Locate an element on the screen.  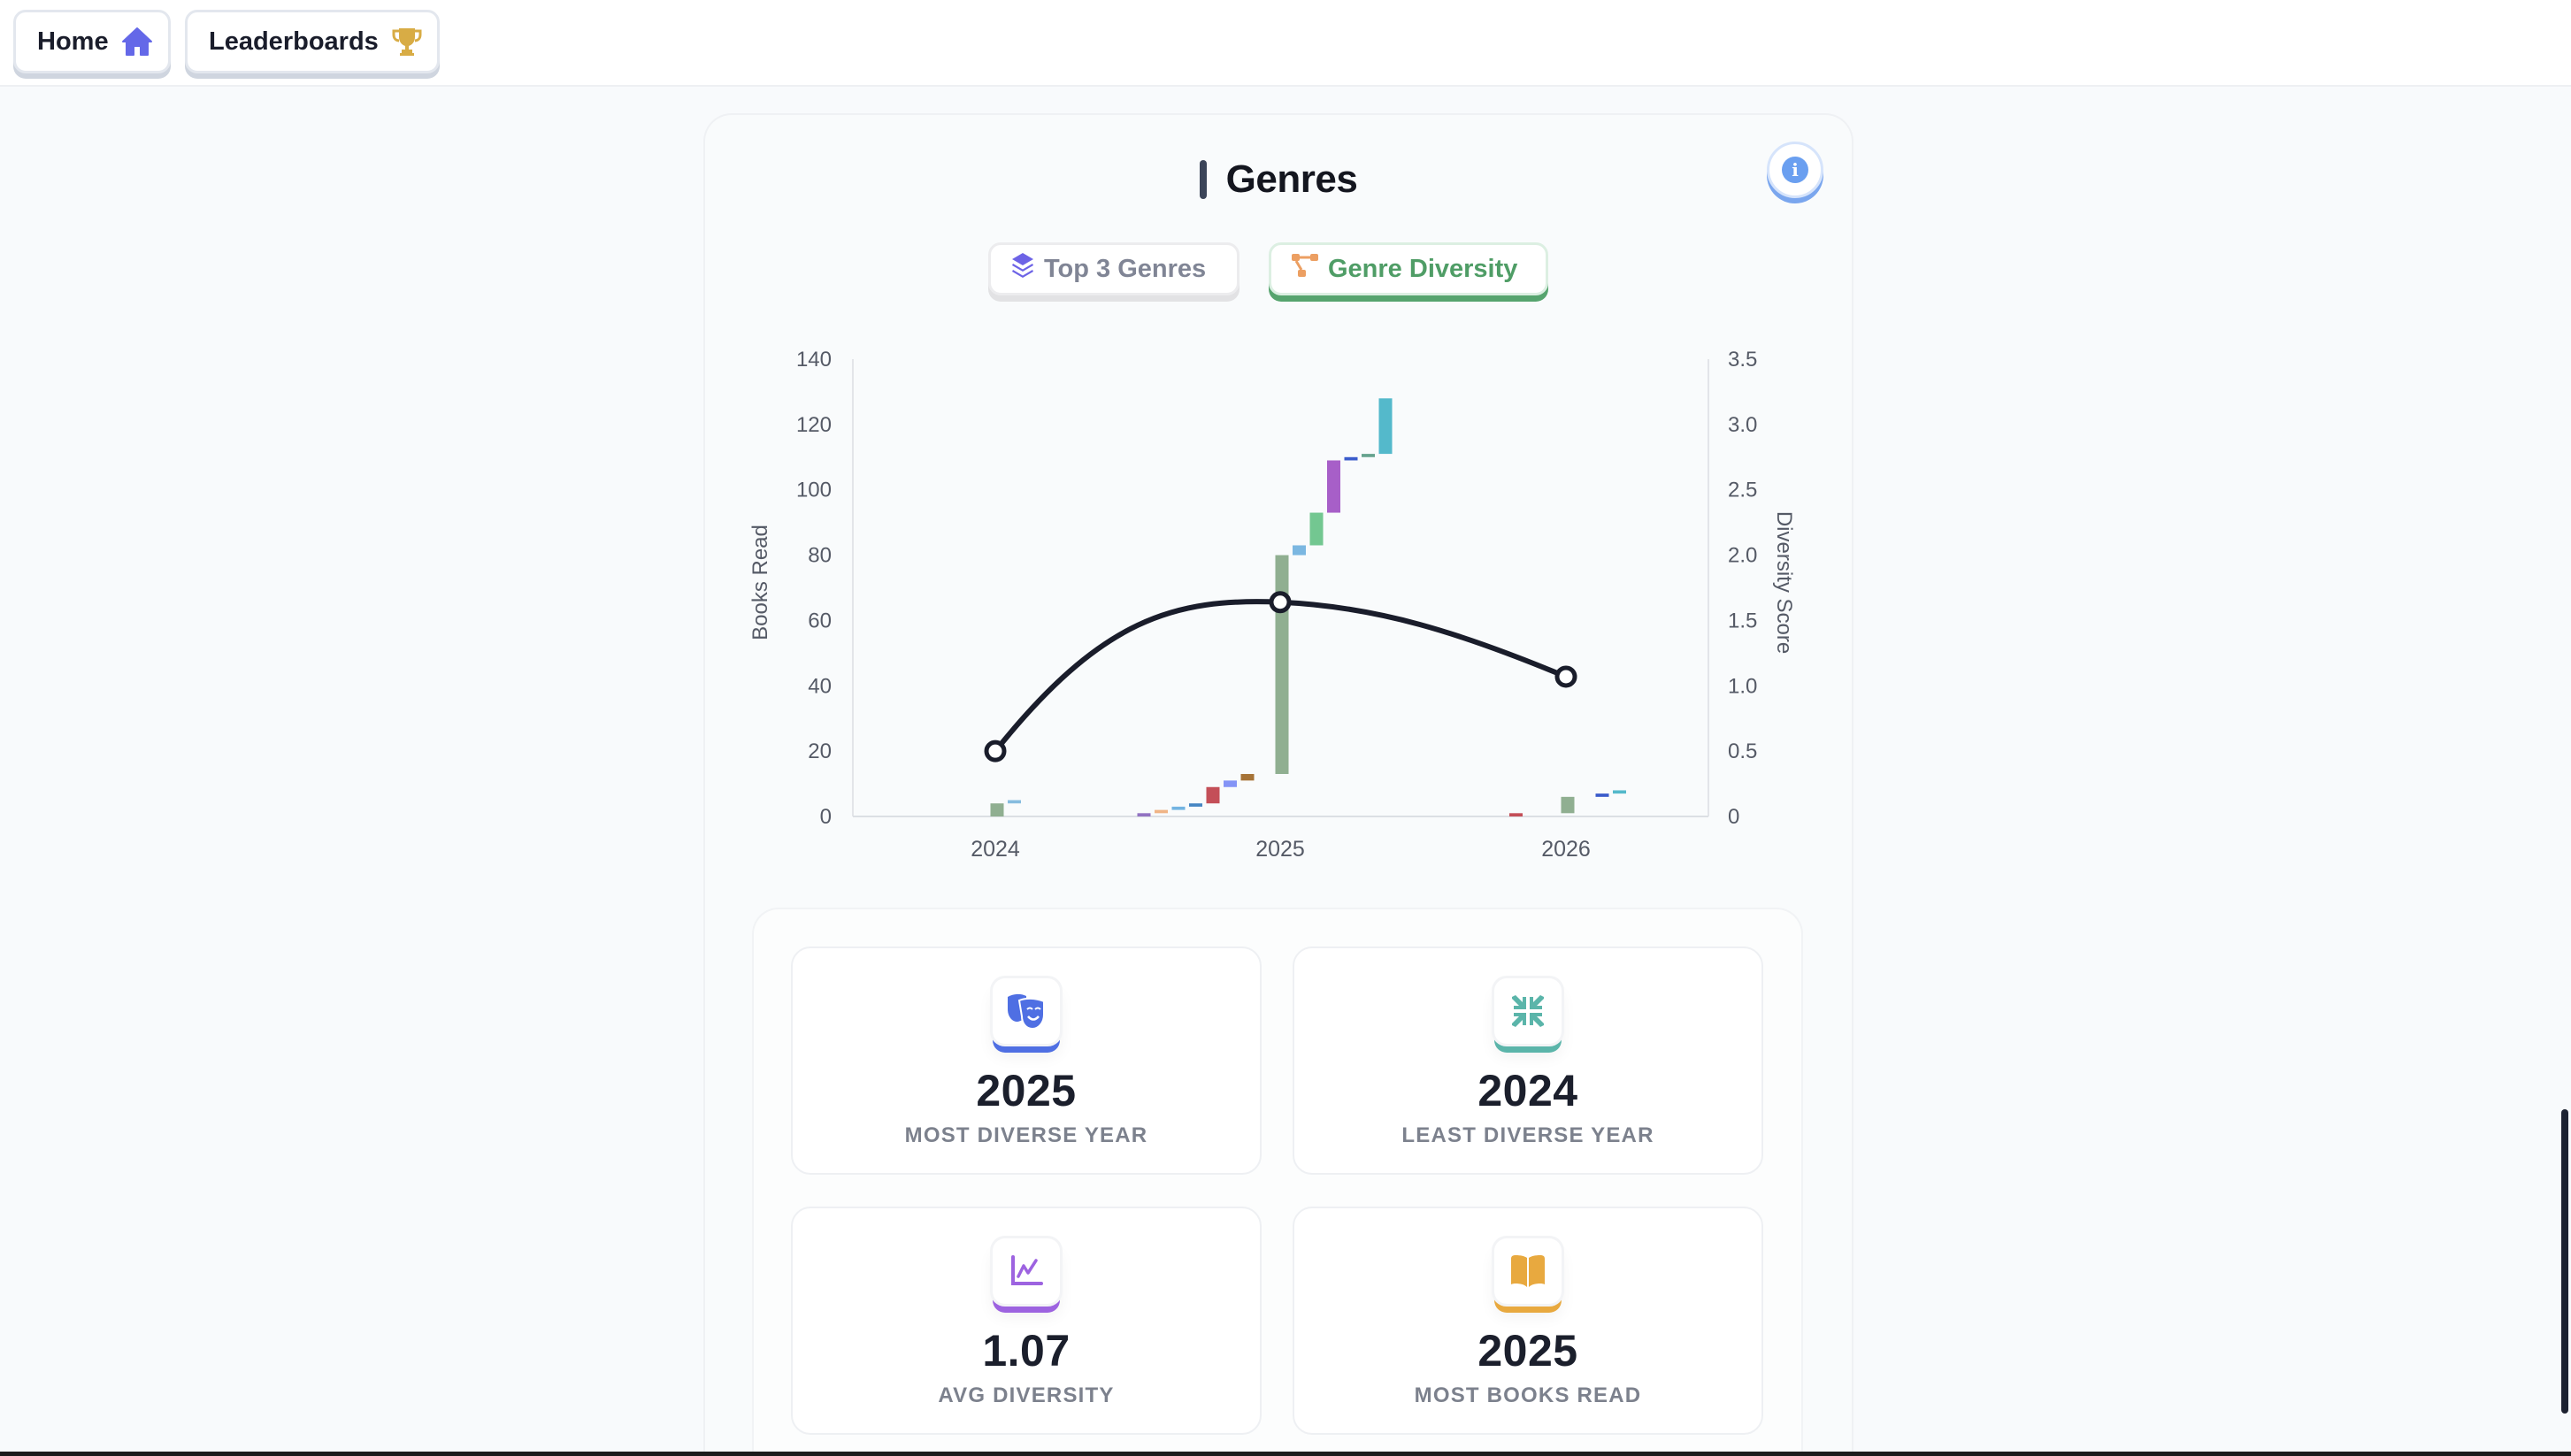
home-icon is located at coordinates (137, 42).